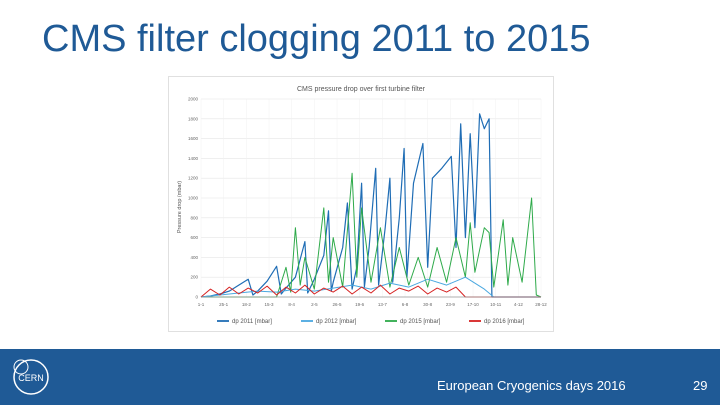 Image resolution: width=720 pixels, height=405 pixels. What do you see at coordinates (336, 322) in the screenshot?
I see `legend-label: dp 2012 [mbar]` at bounding box center [336, 322].